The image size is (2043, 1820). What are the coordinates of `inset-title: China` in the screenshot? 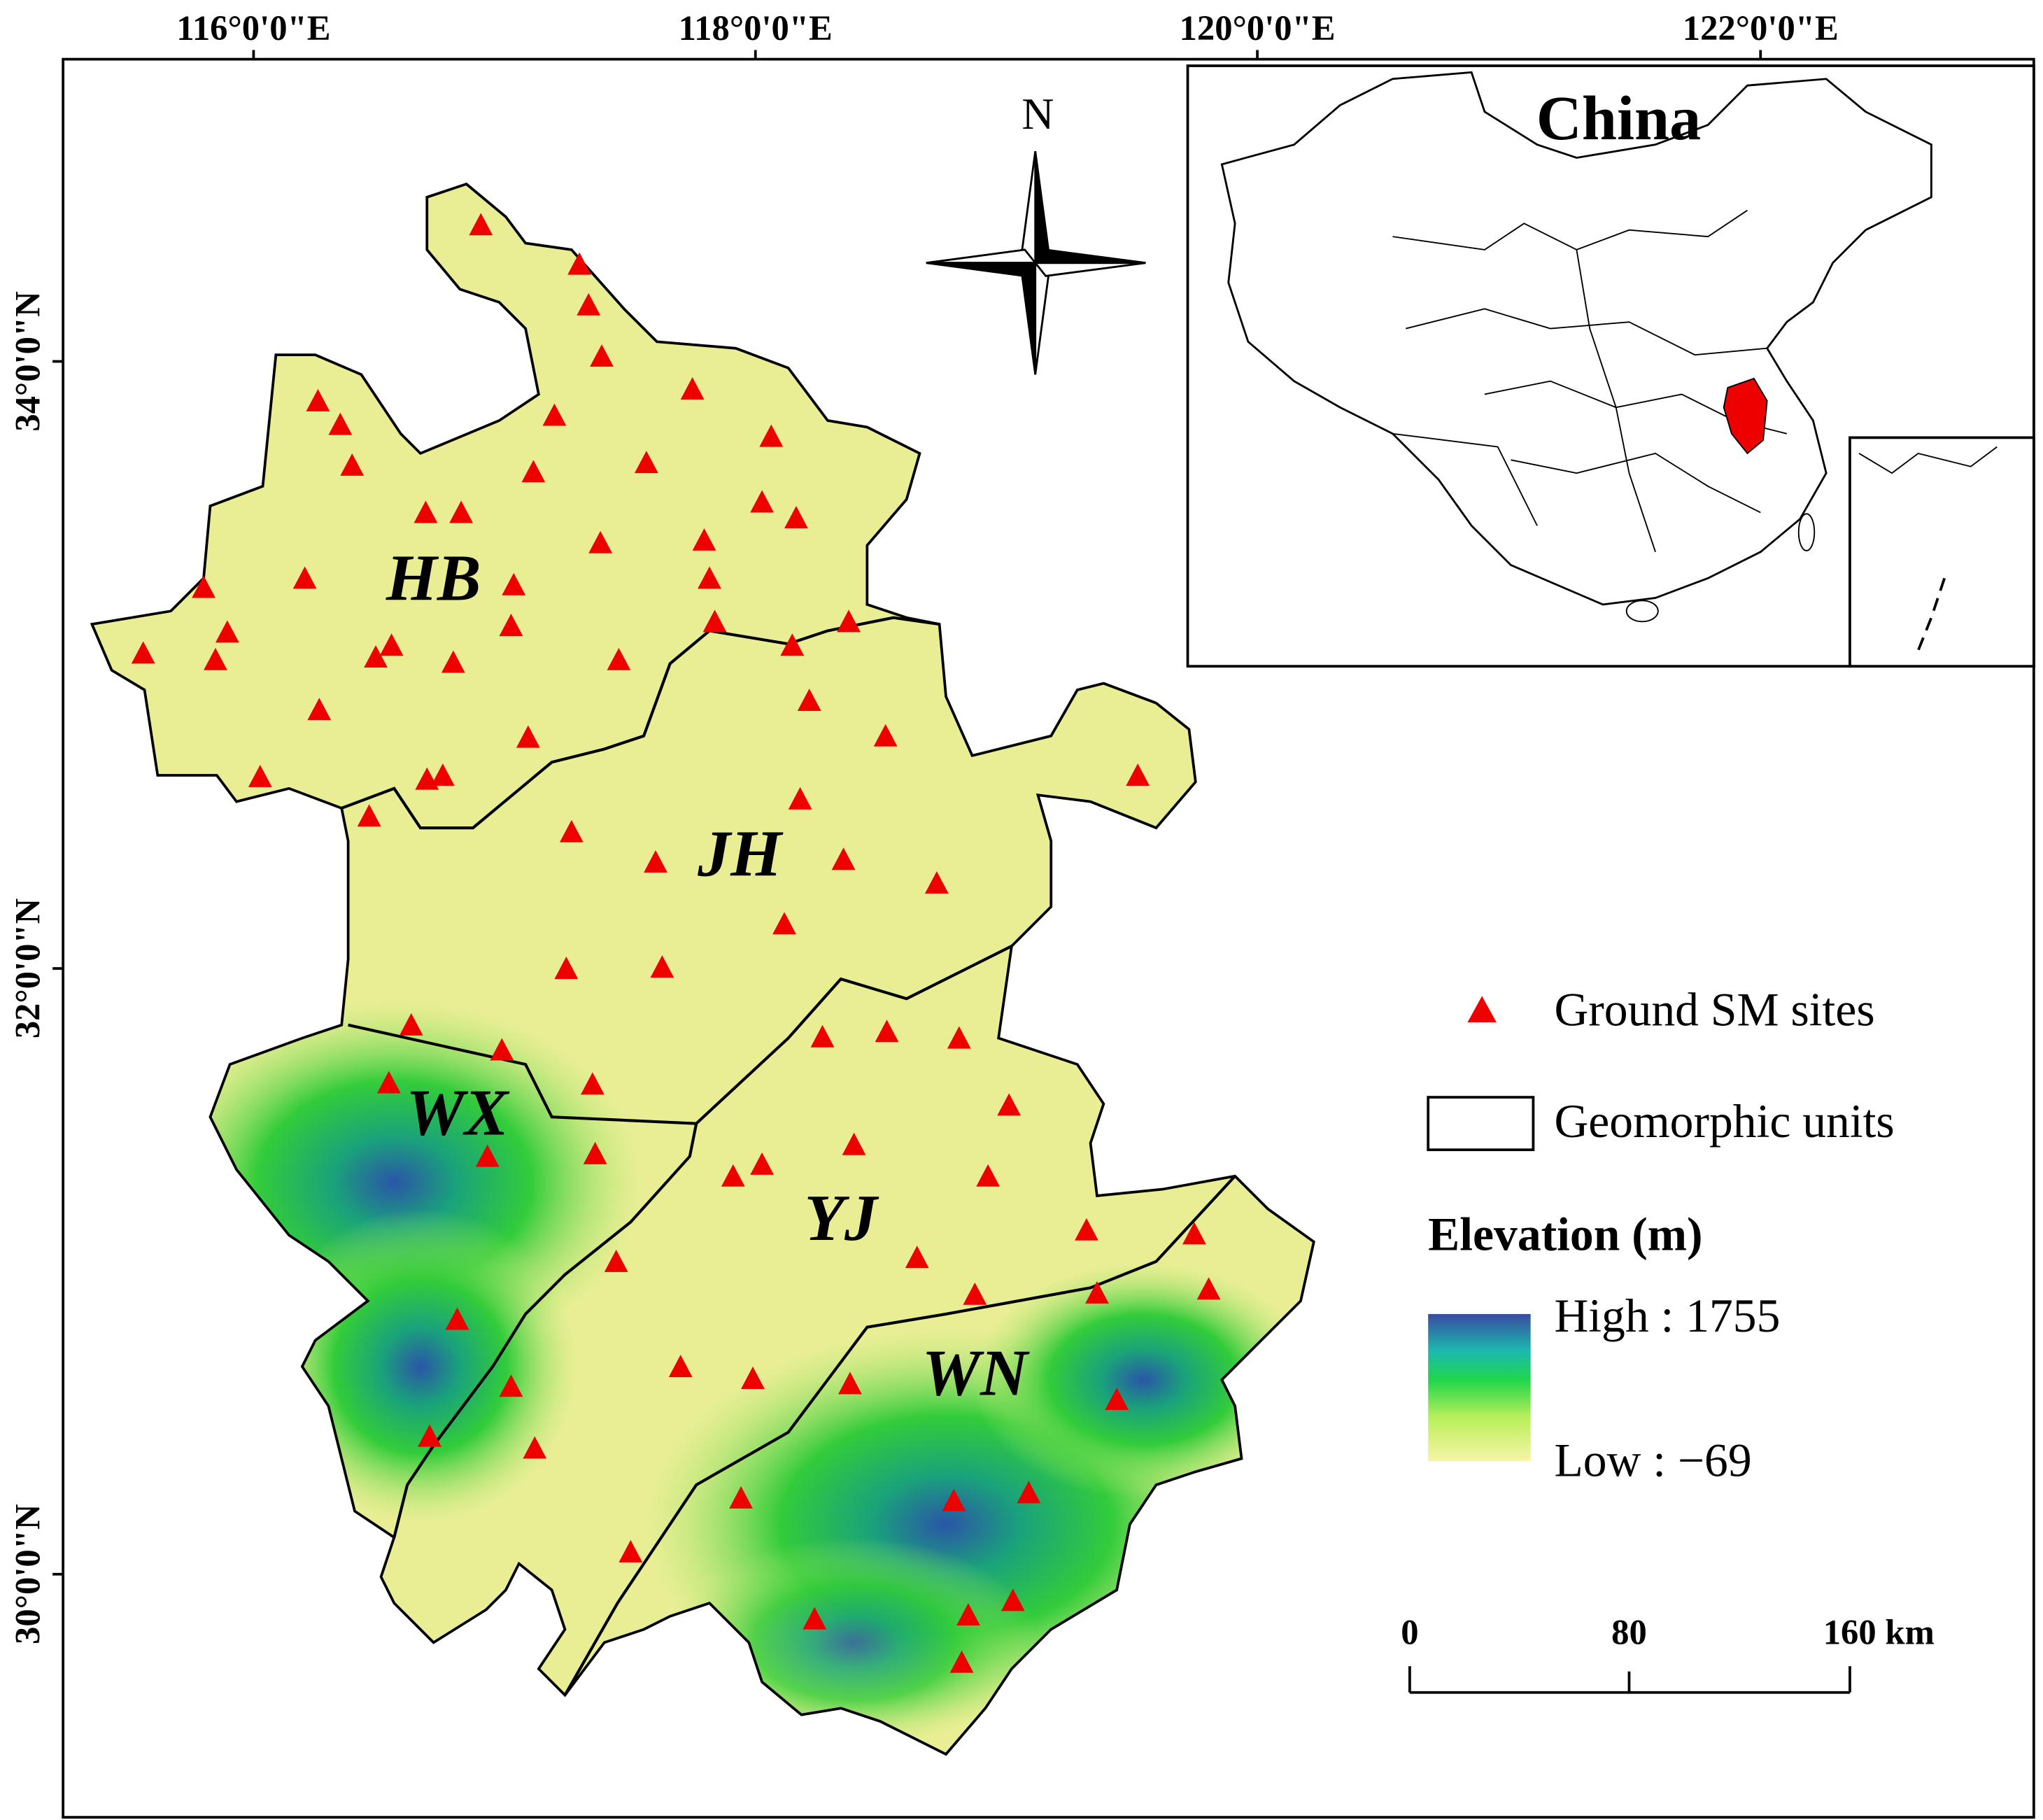 It's located at (1618, 118).